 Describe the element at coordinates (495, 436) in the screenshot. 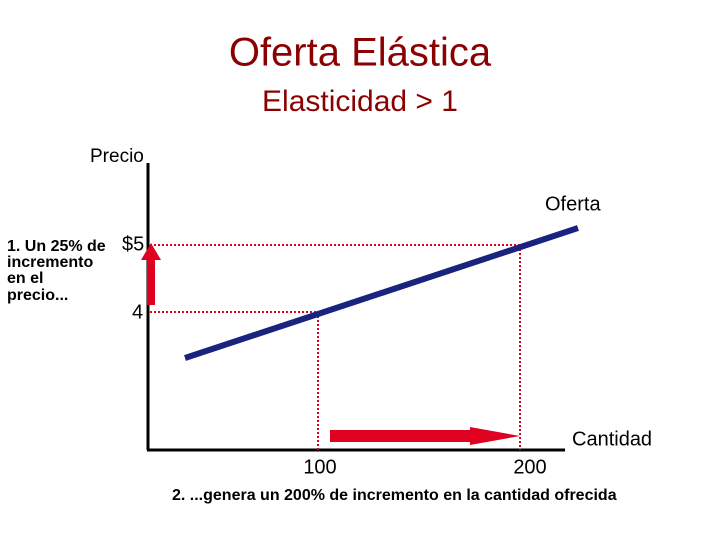

I see `quantity-arrow-head` at that location.